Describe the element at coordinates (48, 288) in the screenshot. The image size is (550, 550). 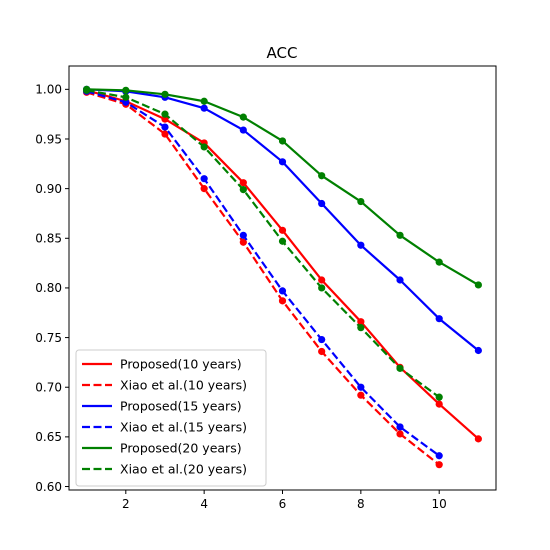
I see `y-tick-label: 0.80` at that location.